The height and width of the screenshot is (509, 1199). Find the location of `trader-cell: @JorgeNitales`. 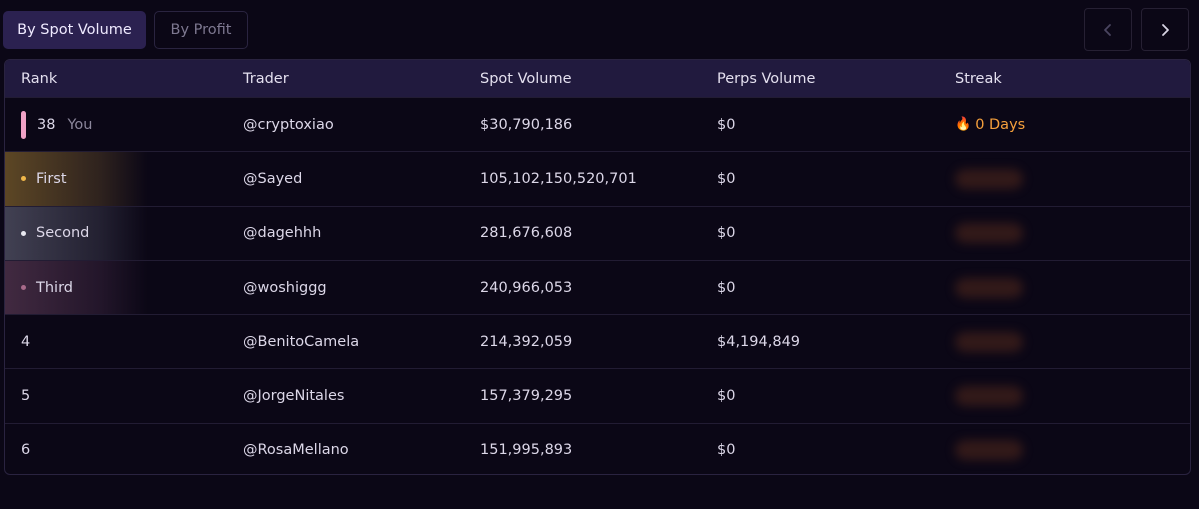

trader-cell: @JorgeNitales is located at coordinates (294, 396).